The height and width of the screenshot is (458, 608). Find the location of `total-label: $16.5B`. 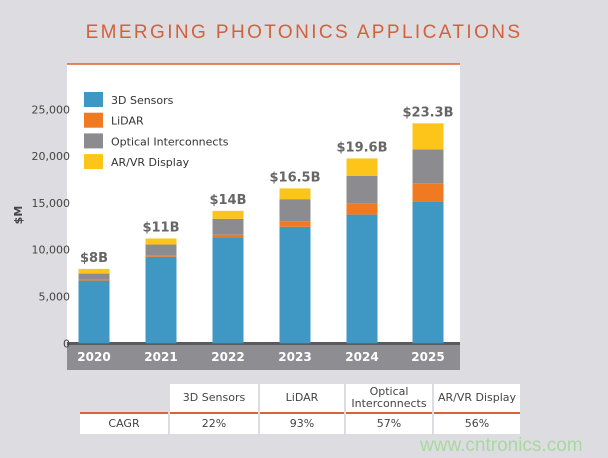

total-label: $16.5B is located at coordinates (294, 177).